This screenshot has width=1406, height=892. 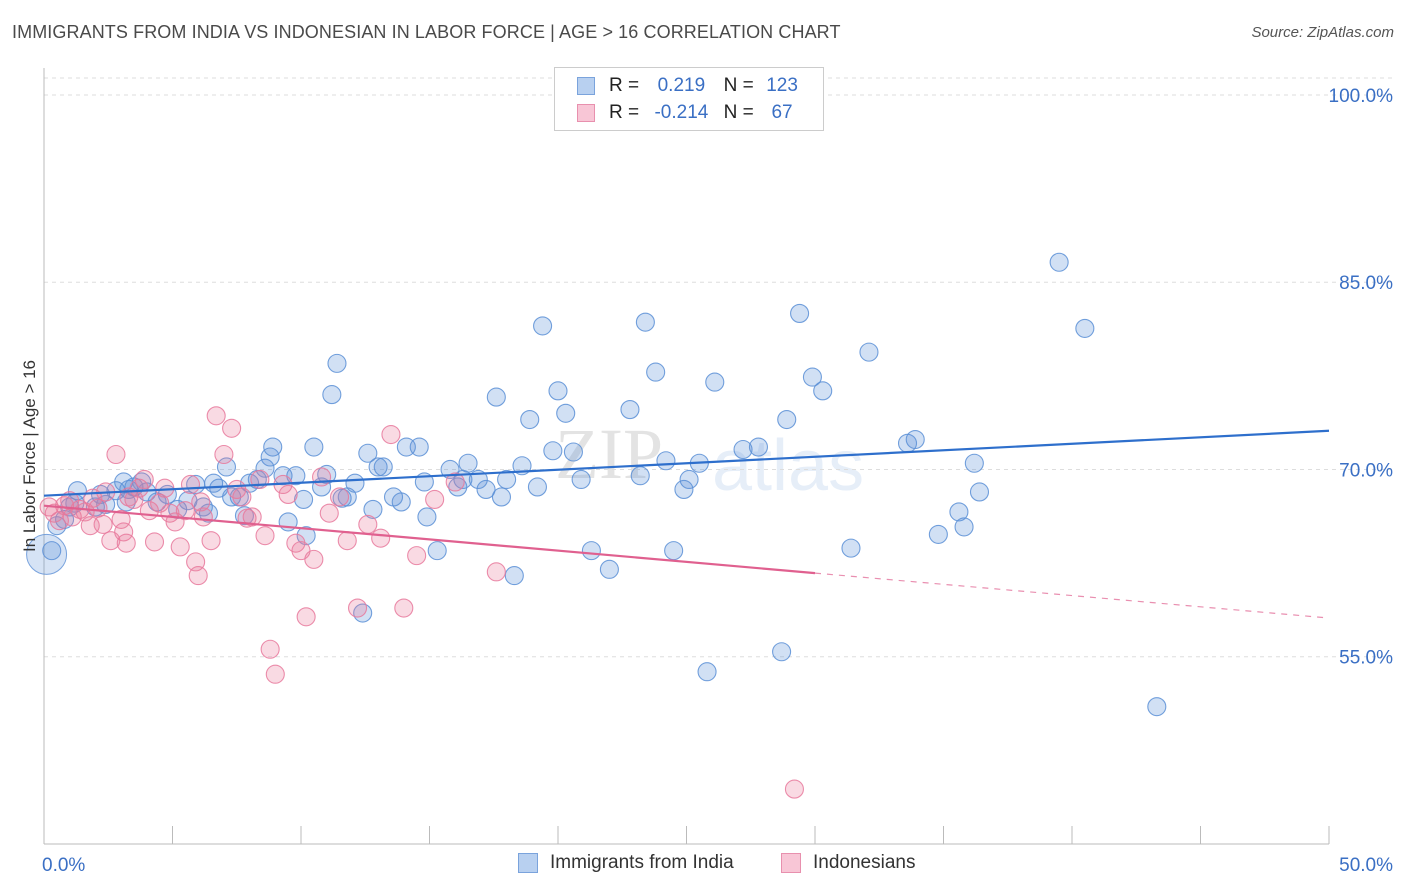 What do you see at coordinates (1366, 470) in the screenshot?
I see `y-tick-label-70: 70.0%` at bounding box center [1366, 470].